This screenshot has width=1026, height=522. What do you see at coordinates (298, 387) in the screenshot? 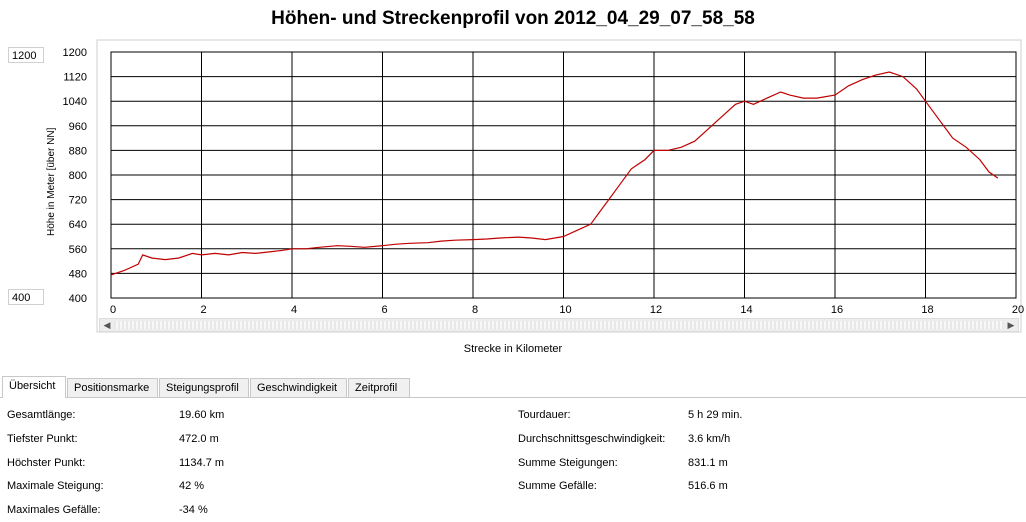
I see `tab-geschwindigkeit: Geschwindigkeit` at bounding box center [298, 387].